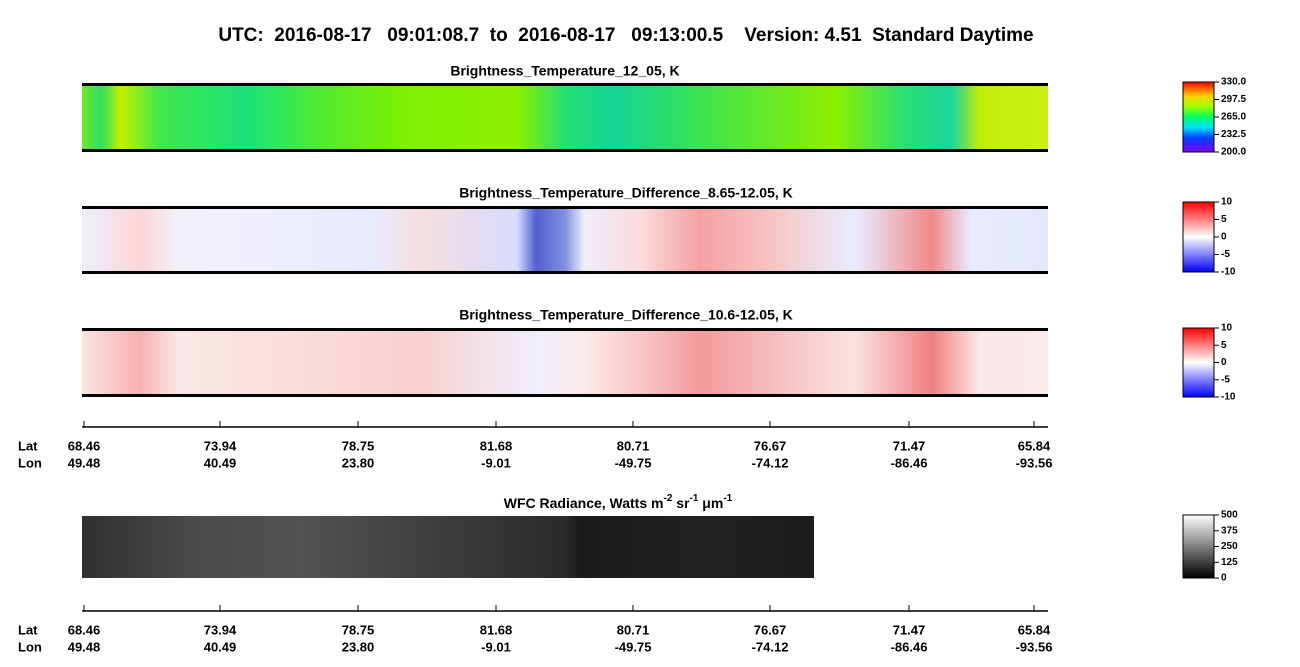  I want to click on colorbar-tick-label: 200.0, so click(1233, 152).